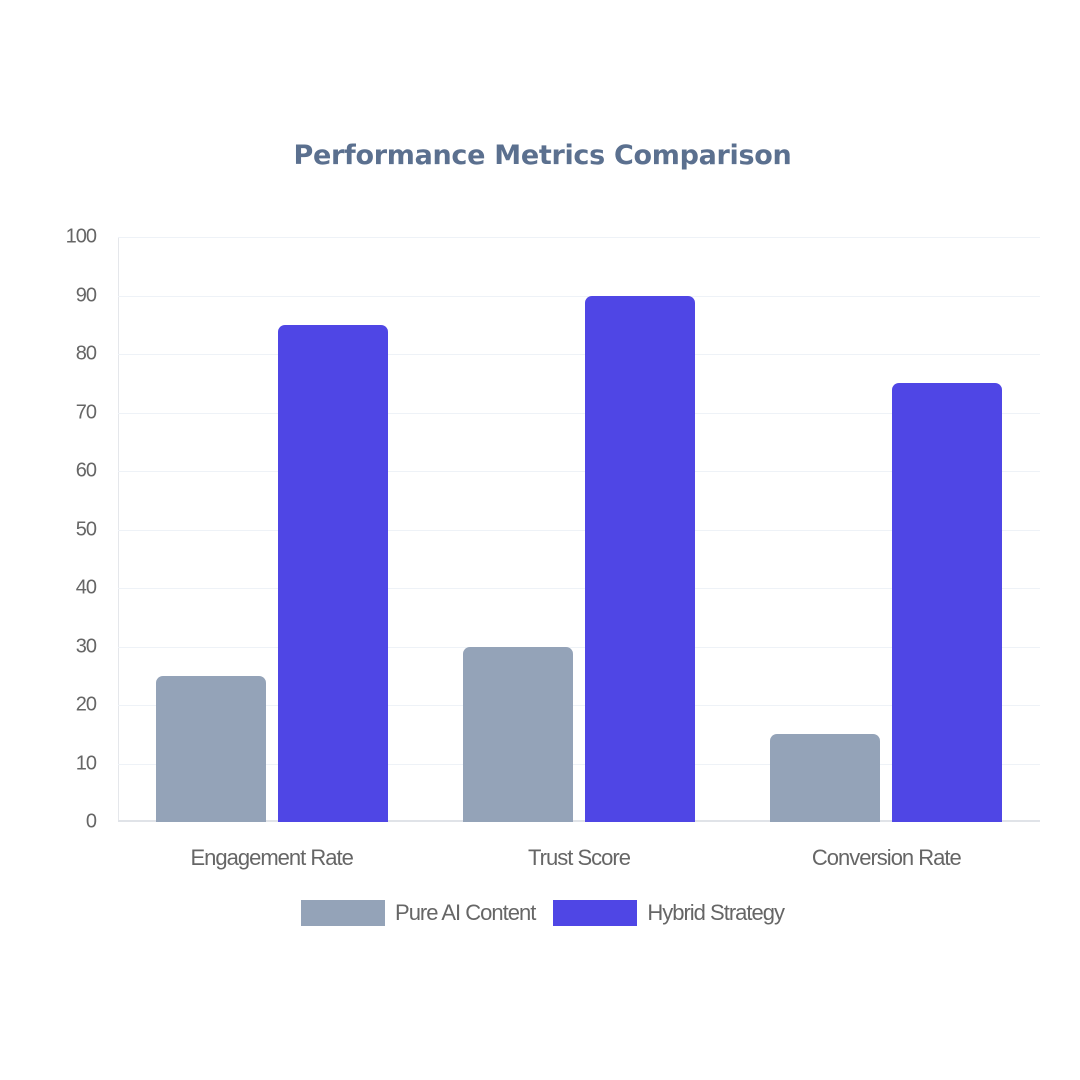  I want to click on x-tick-label: Conversion Rate, so click(886, 857).